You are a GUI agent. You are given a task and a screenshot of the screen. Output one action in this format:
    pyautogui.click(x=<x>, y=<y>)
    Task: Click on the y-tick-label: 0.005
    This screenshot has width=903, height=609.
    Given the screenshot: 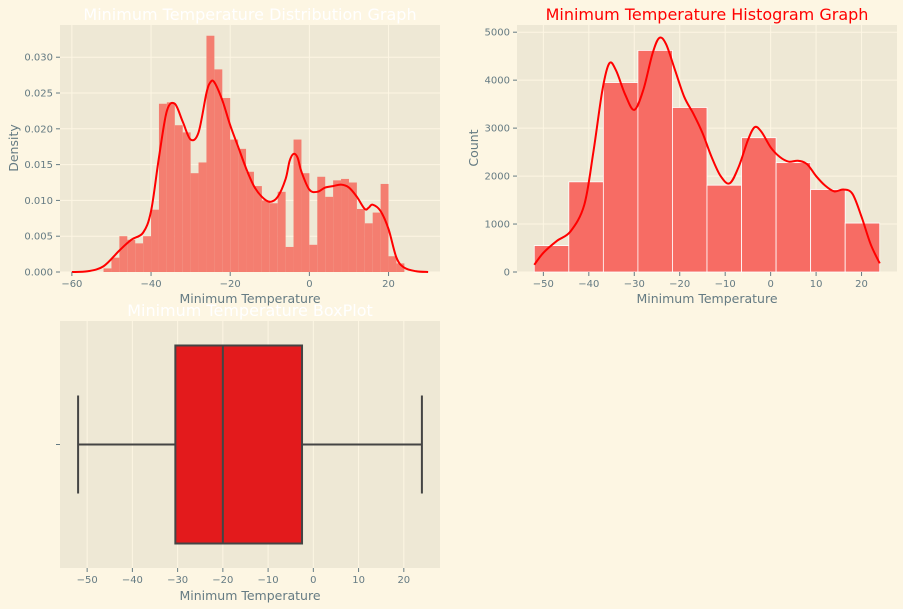 What is the action you would take?
    pyautogui.click(x=38, y=237)
    